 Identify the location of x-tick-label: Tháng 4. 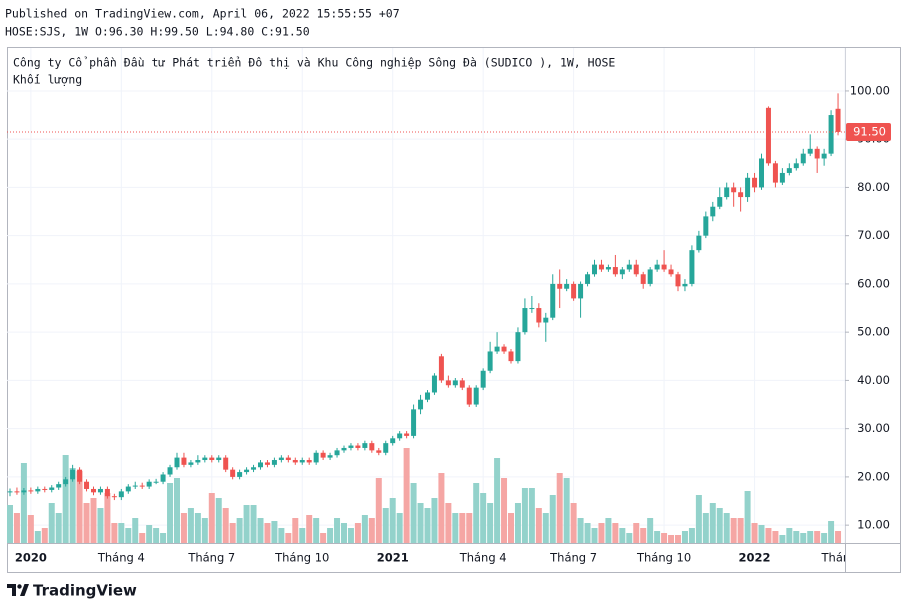
(121, 558).